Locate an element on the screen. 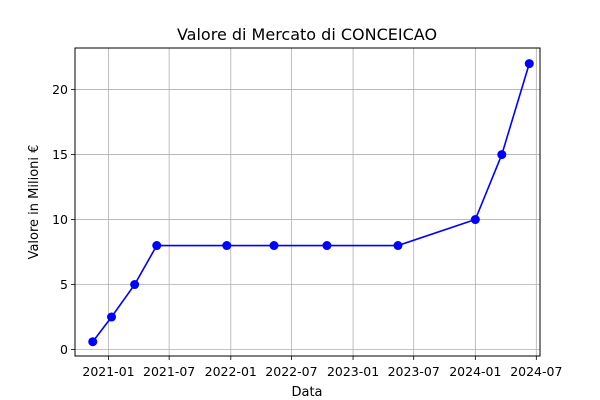  x-axis-label: Data is located at coordinates (306, 392).